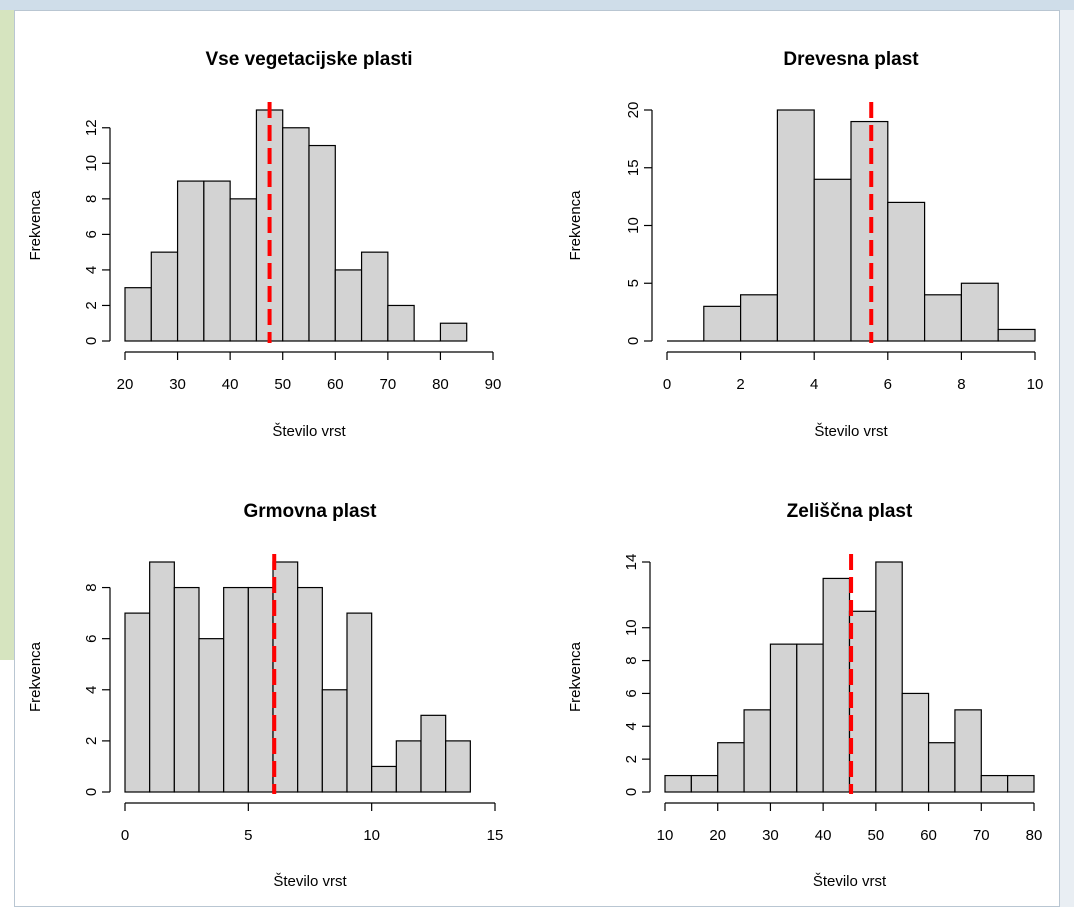 The image size is (1074, 907). I want to click on x-tick-label: 40, so click(230, 384).